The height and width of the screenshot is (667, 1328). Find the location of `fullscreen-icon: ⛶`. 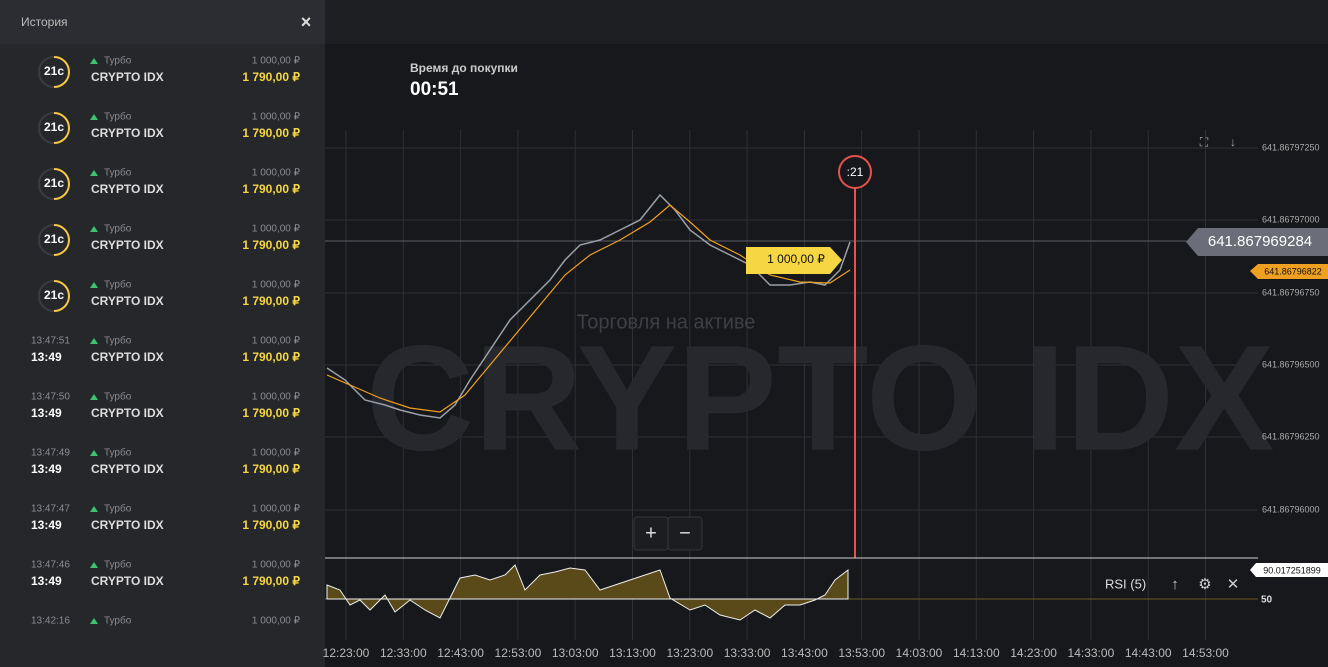

fullscreen-icon: ⛶ is located at coordinates (1204, 142).